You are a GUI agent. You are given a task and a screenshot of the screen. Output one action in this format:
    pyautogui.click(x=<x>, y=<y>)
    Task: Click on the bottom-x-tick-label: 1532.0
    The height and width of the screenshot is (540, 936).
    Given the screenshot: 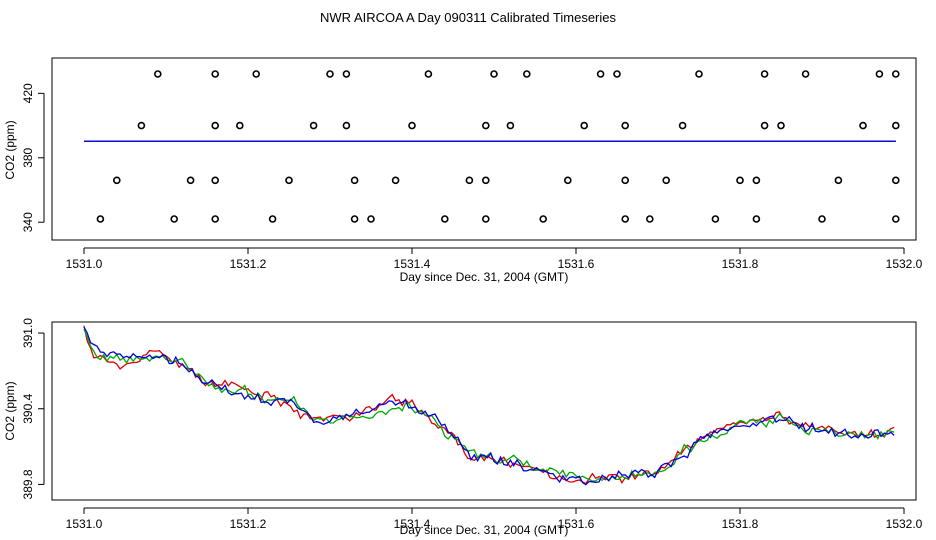 What is the action you would take?
    pyautogui.click(x=904, y=524)
    